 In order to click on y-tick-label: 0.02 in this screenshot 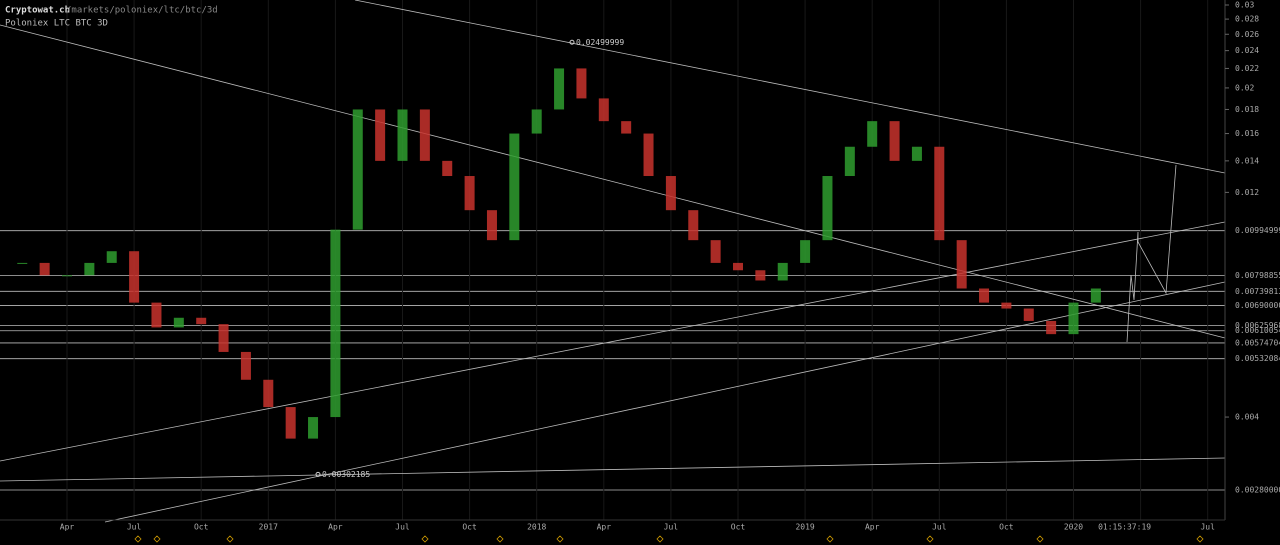, I will do `click(1244, 87)`.